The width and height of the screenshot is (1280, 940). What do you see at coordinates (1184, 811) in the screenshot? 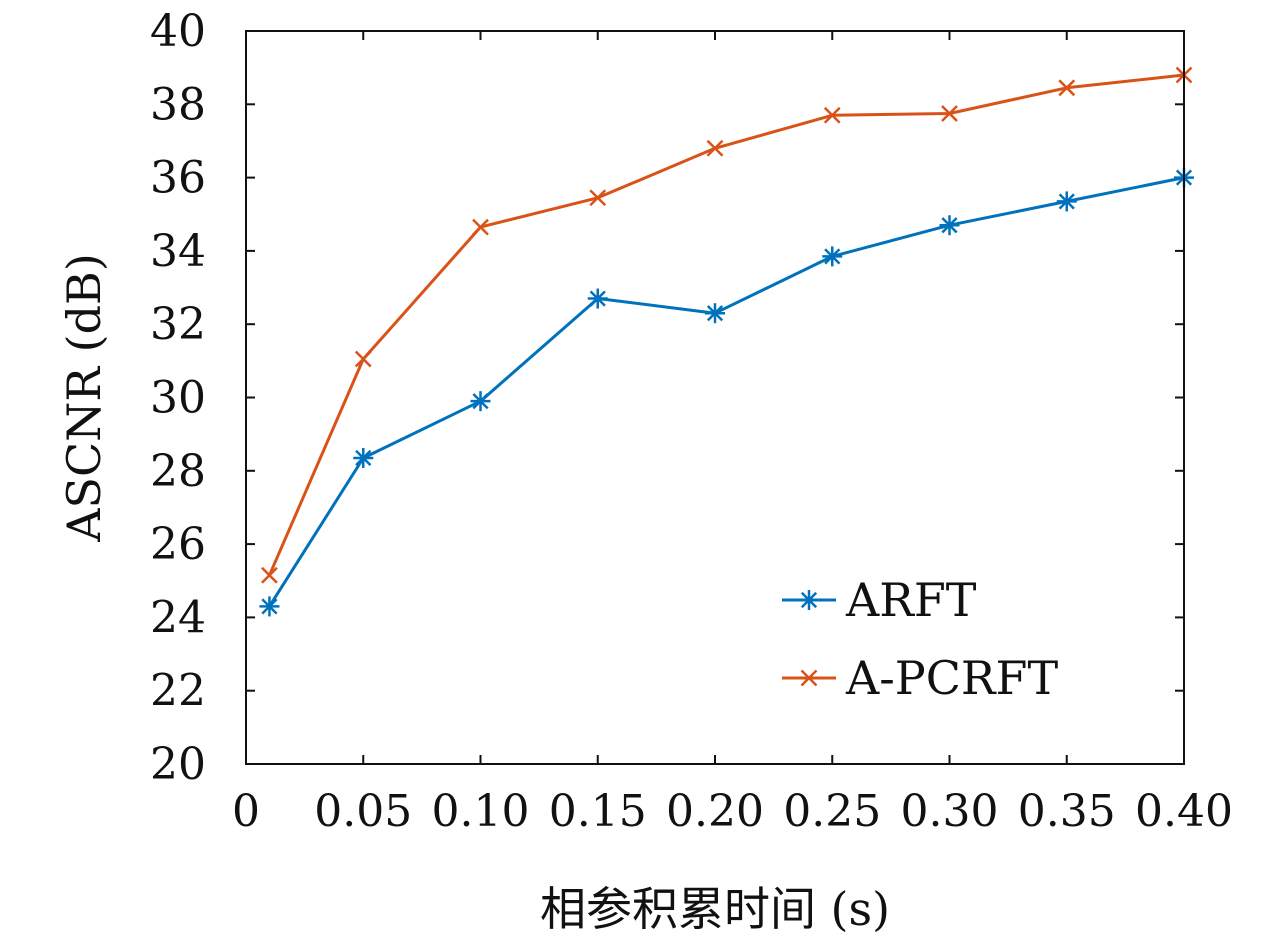
I see `x-tick-label: 0.40` at bounding box center [1184, 811].